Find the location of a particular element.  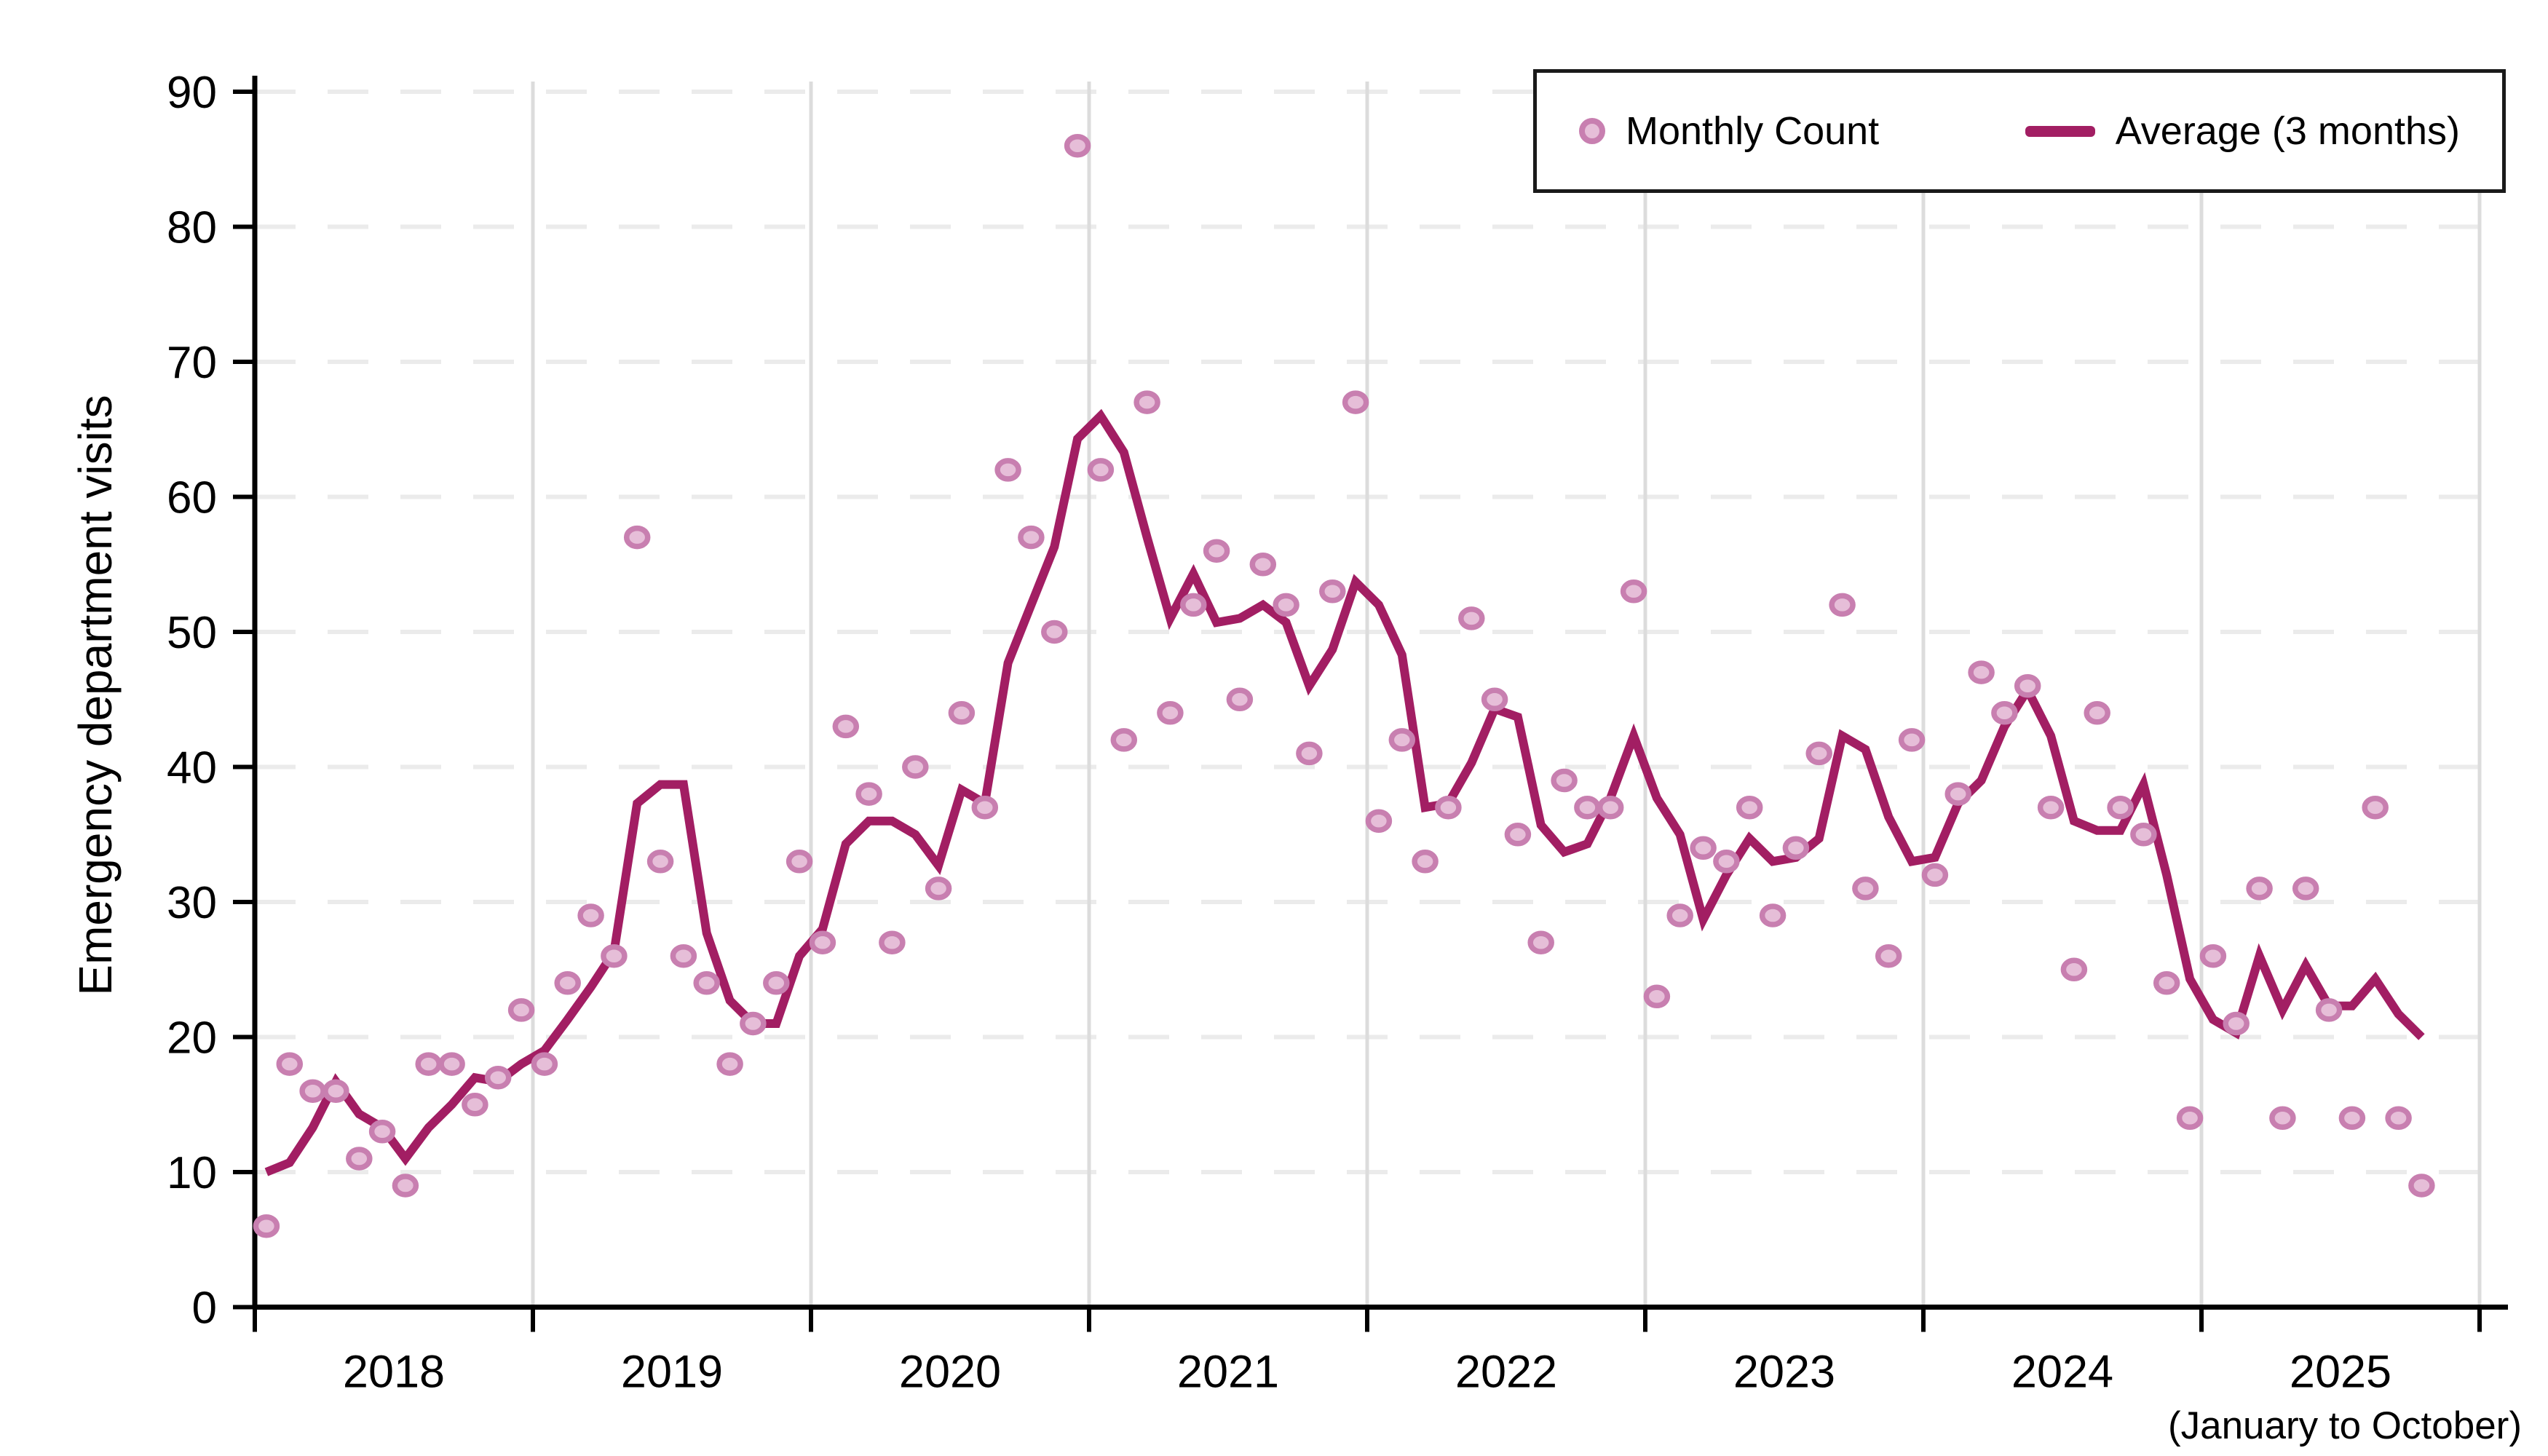

y-tick-label: 40 is located at coordinates (192, 768).